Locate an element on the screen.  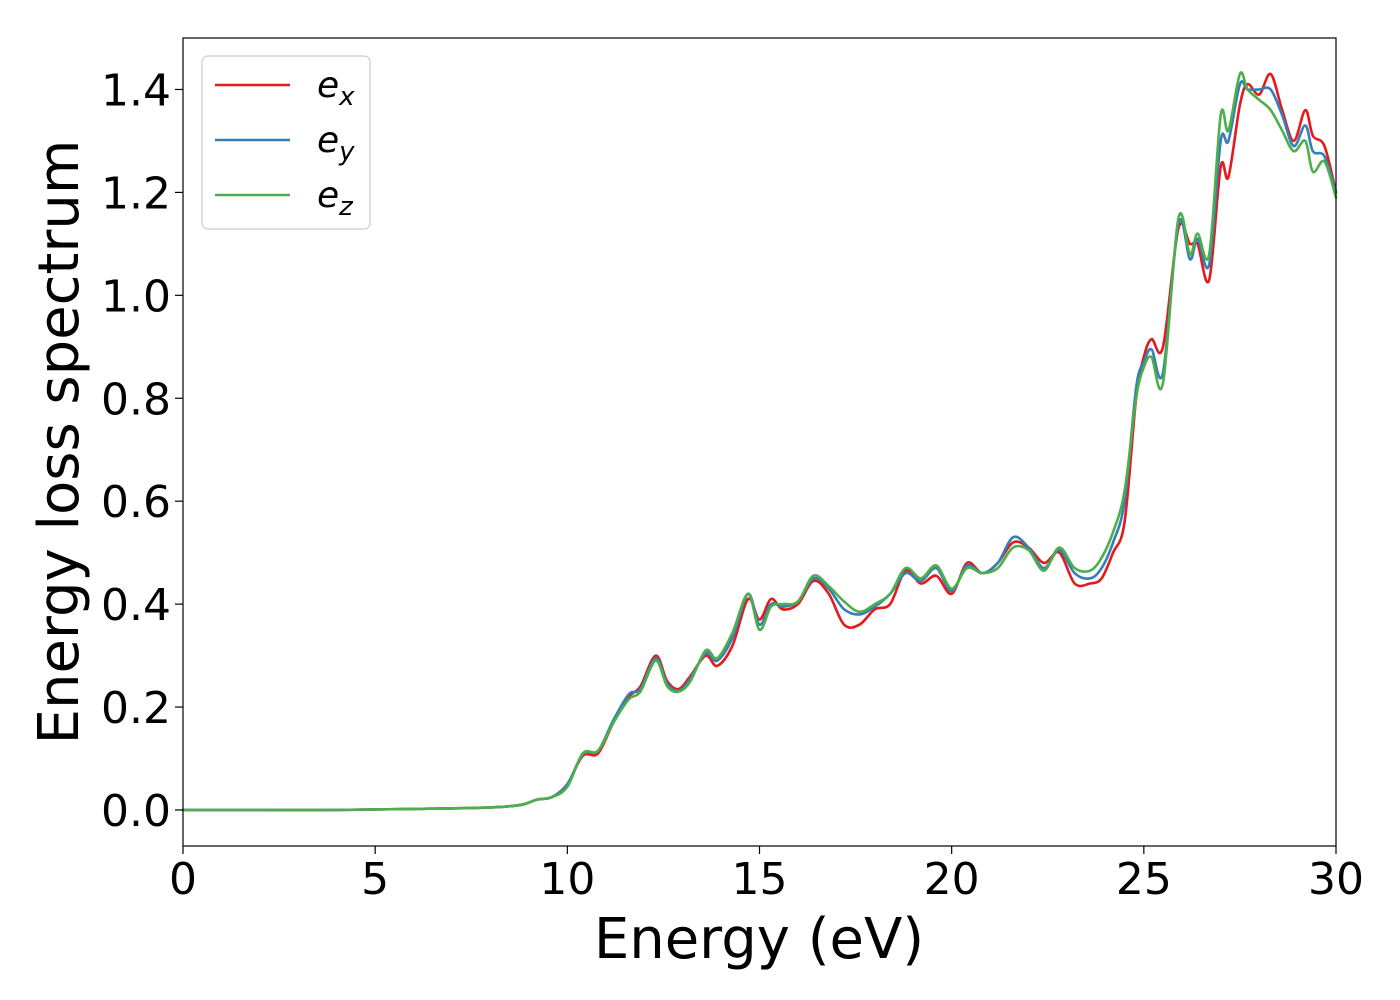
y-tick-label: 0.2 is located at coordinates (136, 708).